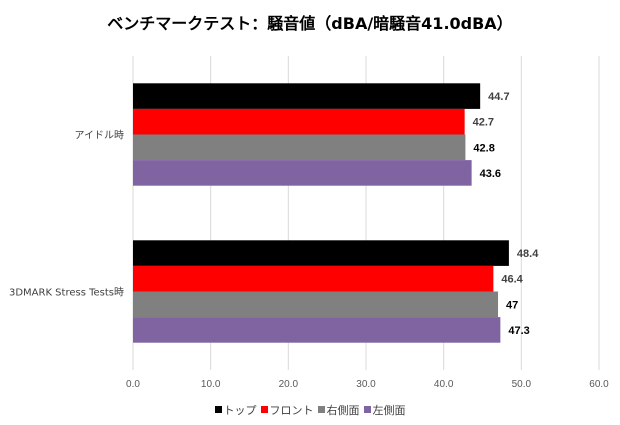 This screenshot has height=425, width=620. Describe the element at coordinates (211, 384) in the screenshot. I see `x-tick-label: 10.0` at that location.